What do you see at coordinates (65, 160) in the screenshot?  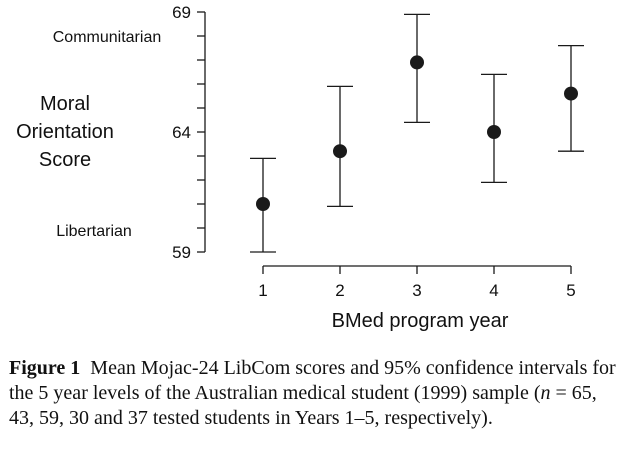 I see `y-axis-label-line-3: Score` at bounding box center [65, 160].